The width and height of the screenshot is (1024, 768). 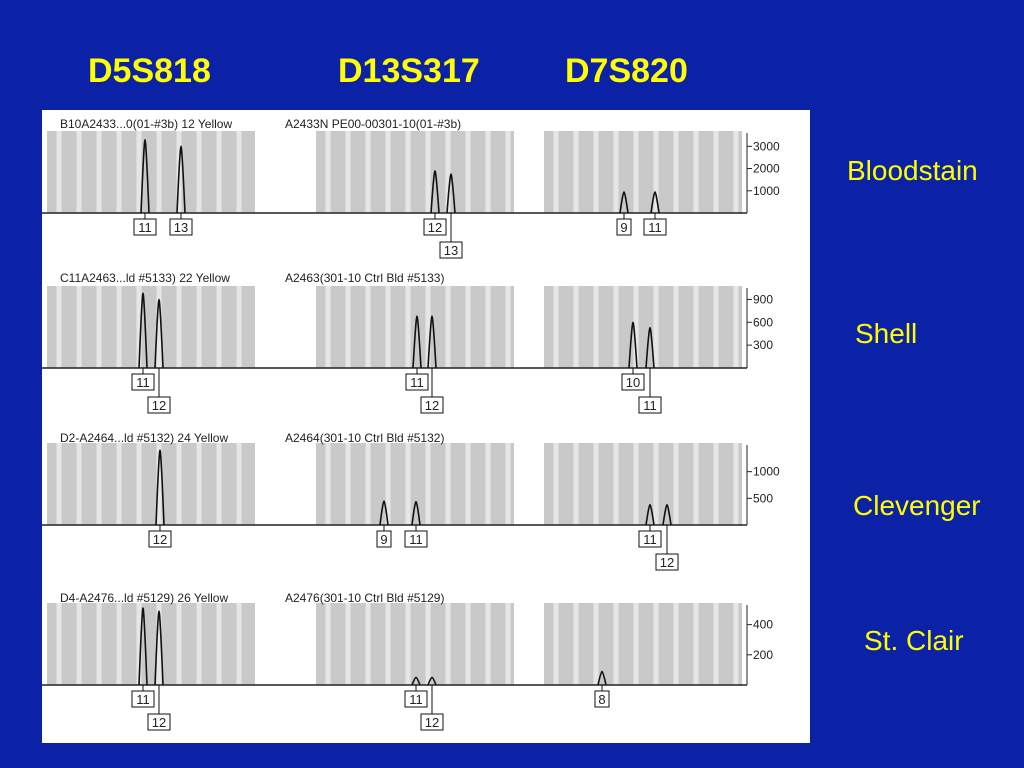 I want to click on locus-heading-d13s317: D13S317, so click(x=409, y=71).